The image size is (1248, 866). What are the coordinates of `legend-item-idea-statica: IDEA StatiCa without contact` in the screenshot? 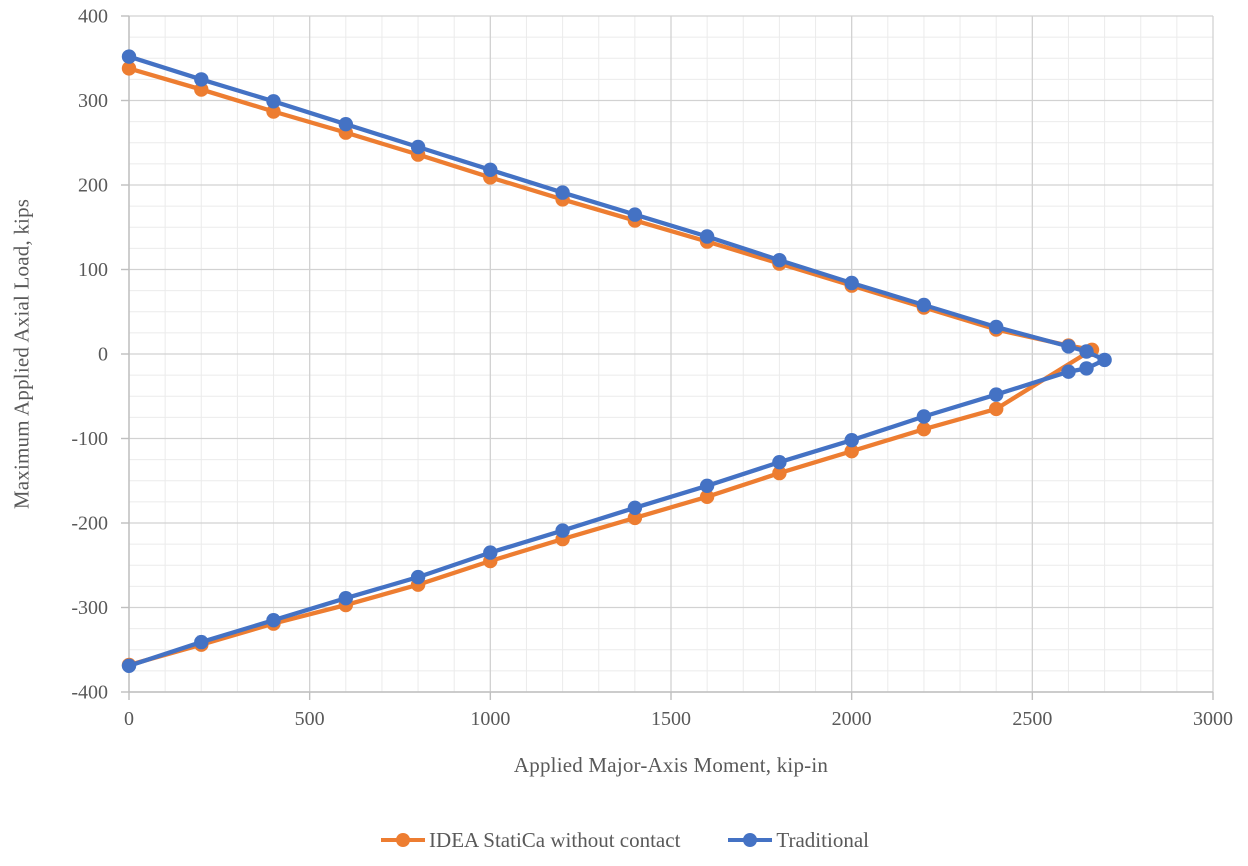 It's located at (529, 840).